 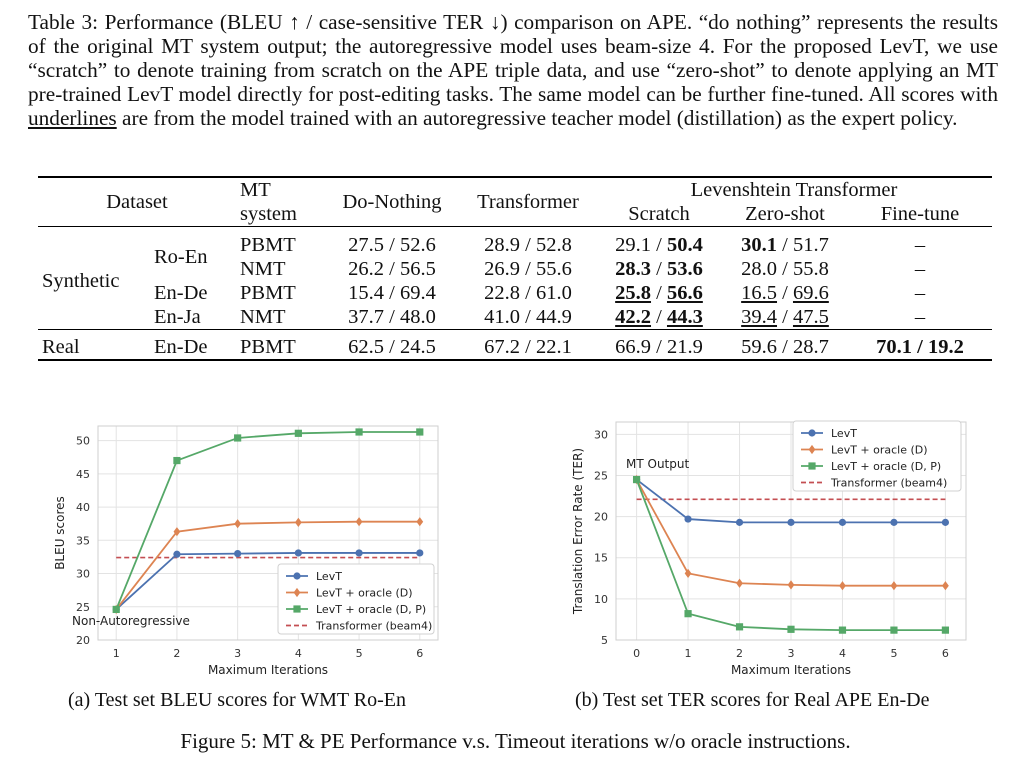 I want to click on header-zero-shot: Zero-shot, so click(x=785, y=214).